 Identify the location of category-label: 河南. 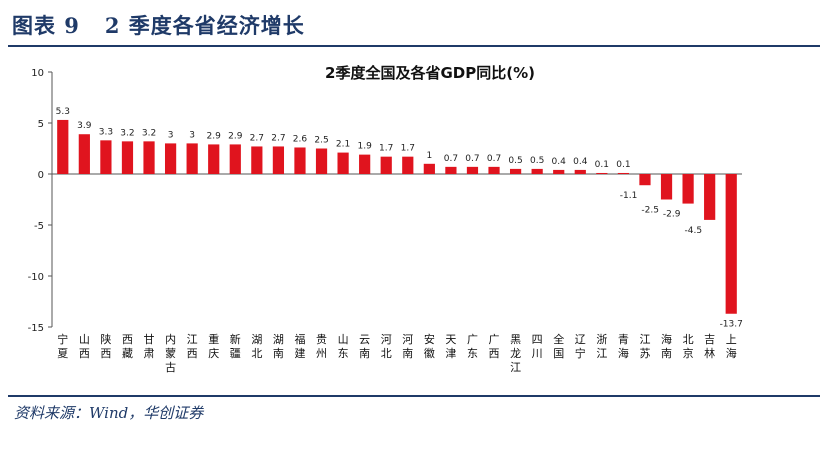
(407, 346).